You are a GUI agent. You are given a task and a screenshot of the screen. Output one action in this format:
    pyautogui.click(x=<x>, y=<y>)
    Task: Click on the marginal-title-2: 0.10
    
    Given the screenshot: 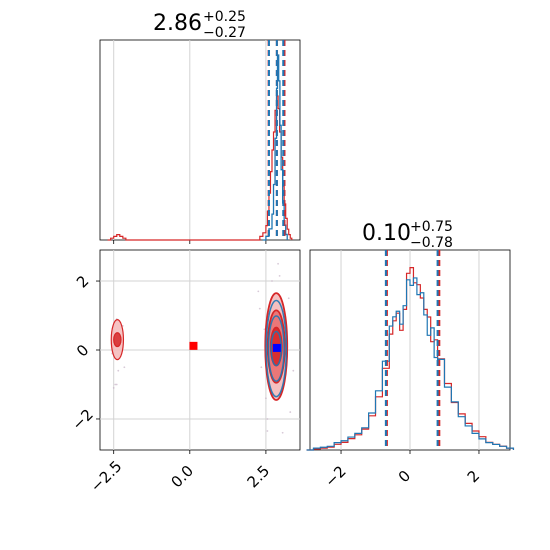 What is the action you would take?
    pyautogui.click(x=386, y=233)
    